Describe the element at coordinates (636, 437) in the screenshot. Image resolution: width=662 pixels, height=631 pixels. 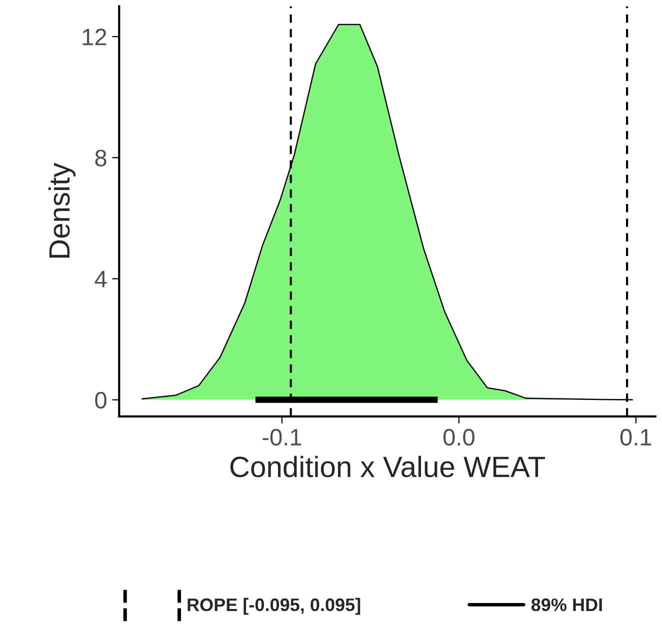
I see `x-tick-label: 0.1` at that location.